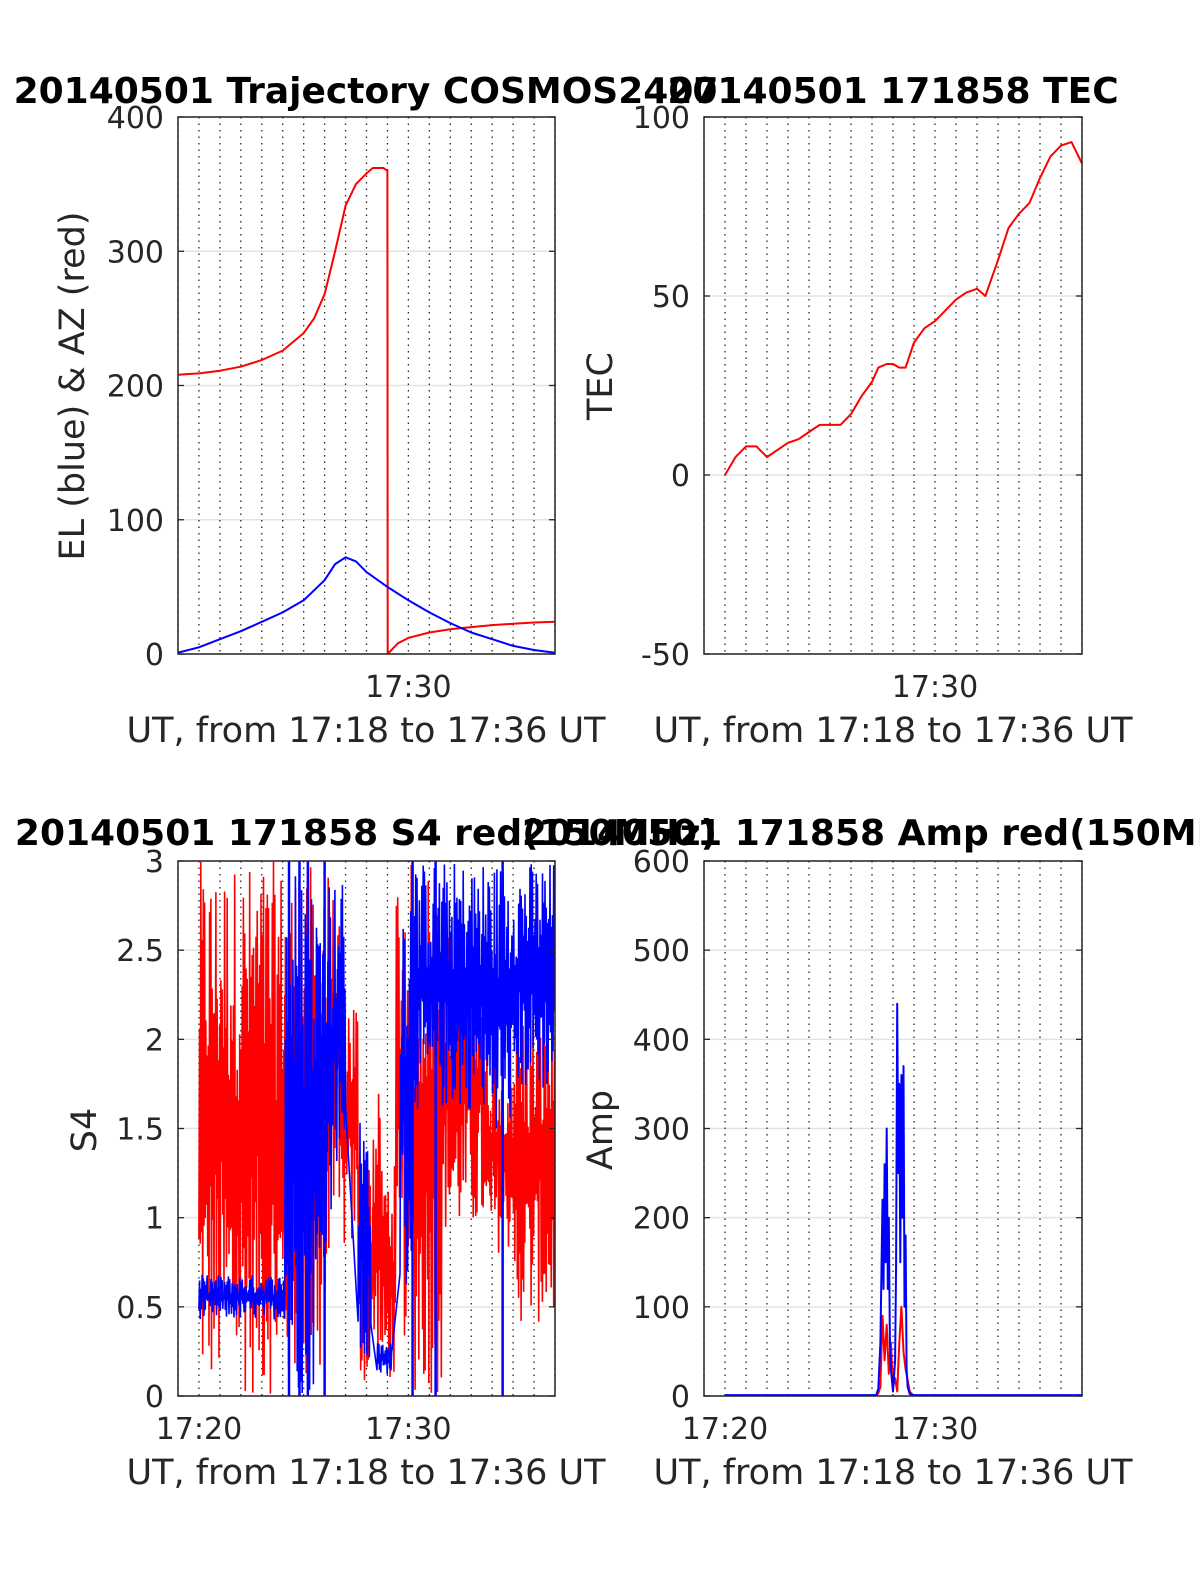  Describe the element at coordinates (892, 91) in the screenshot. I see `tec-title: 20140501 171858 TEC` at that location.